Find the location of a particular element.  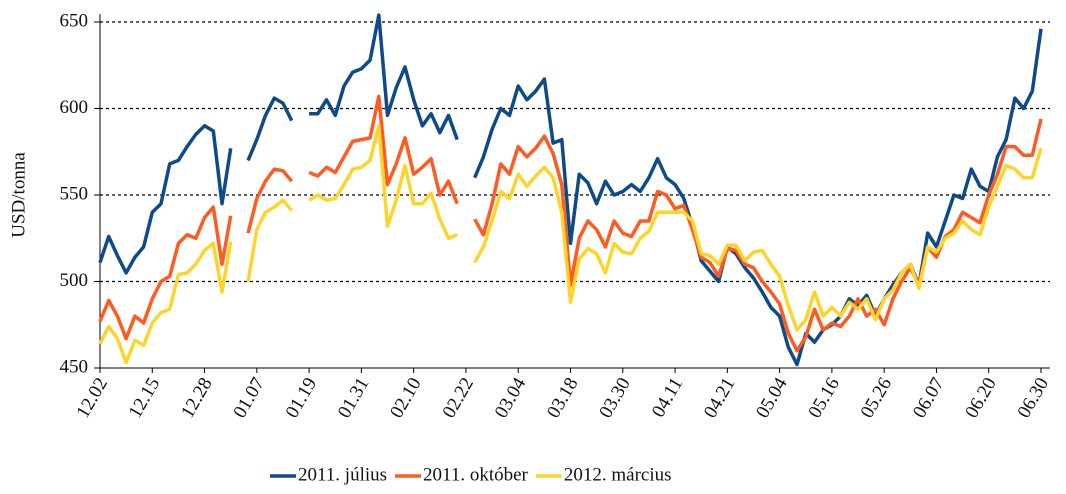

y-tick-label: 450 is located at coordinates (74, 366).